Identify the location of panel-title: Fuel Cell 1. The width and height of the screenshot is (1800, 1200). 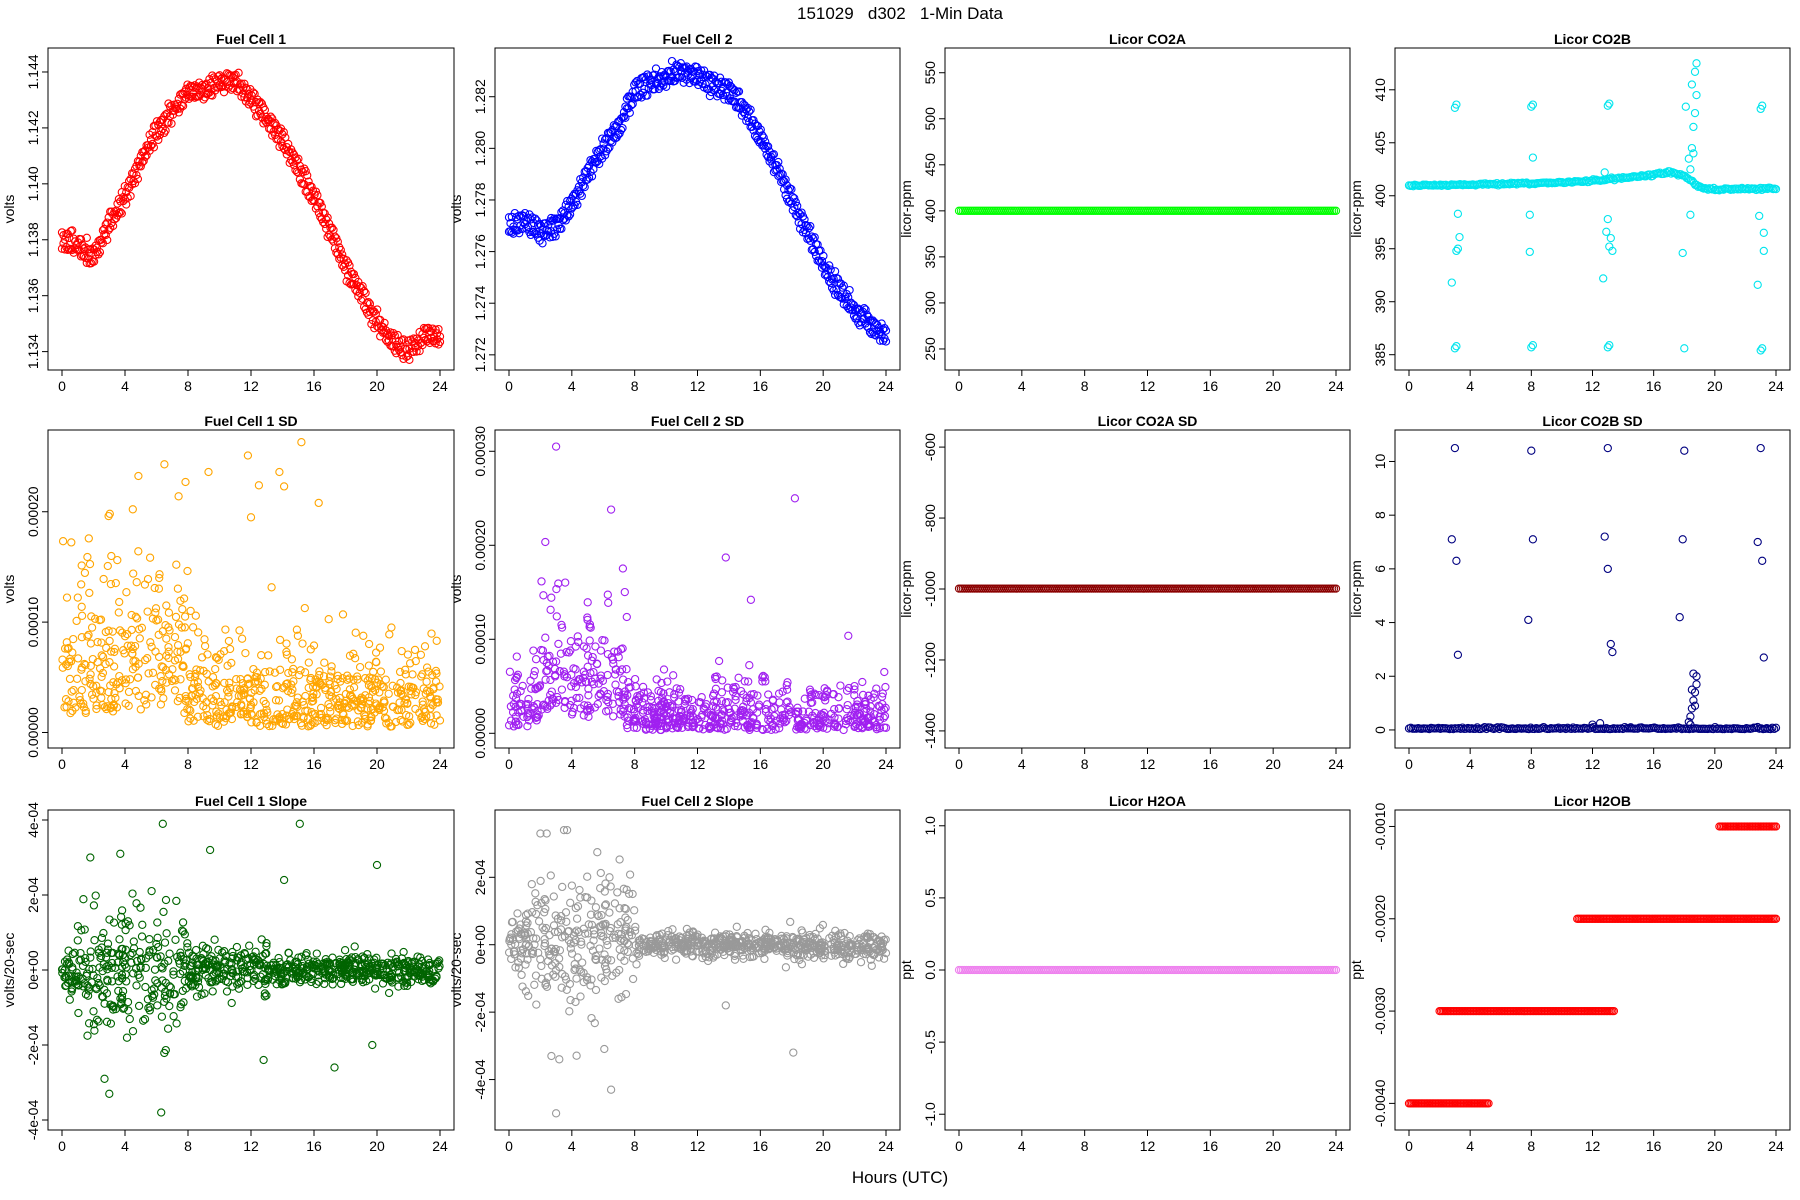
(251, 39).